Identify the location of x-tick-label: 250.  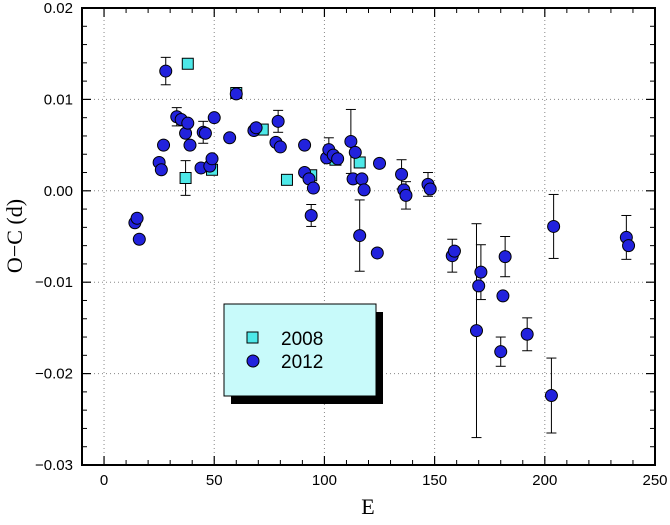
(654, 480).